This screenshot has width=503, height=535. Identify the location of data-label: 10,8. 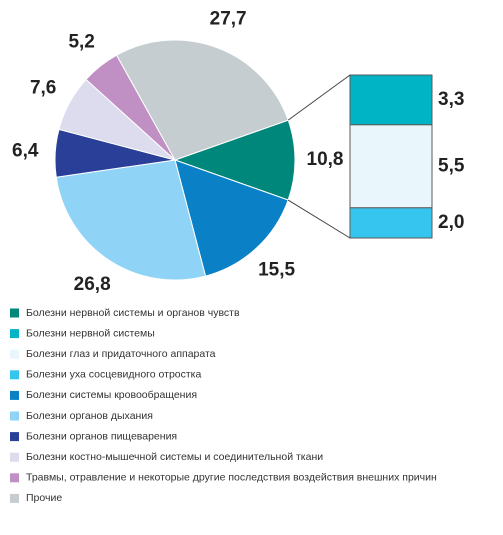
(325, 159).